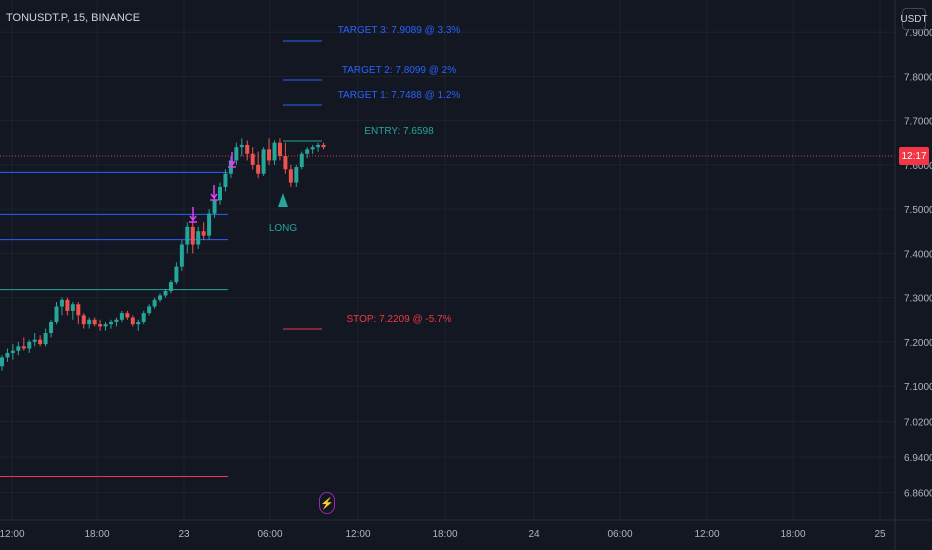 The width and height of the screenshot is (932, 550). I want to click on arrow-down-marker-icon, so click(214, 193).